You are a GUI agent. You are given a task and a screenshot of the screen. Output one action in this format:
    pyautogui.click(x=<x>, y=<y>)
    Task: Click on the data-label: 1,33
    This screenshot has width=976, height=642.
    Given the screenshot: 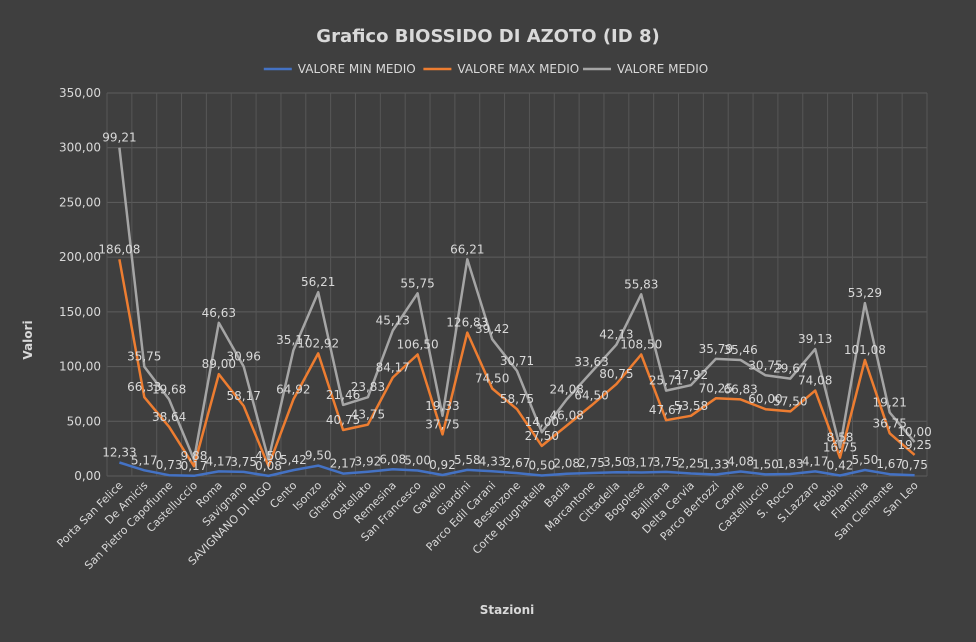 What is the action you would take?
    pyautogui.click(x=715, y=465)
    